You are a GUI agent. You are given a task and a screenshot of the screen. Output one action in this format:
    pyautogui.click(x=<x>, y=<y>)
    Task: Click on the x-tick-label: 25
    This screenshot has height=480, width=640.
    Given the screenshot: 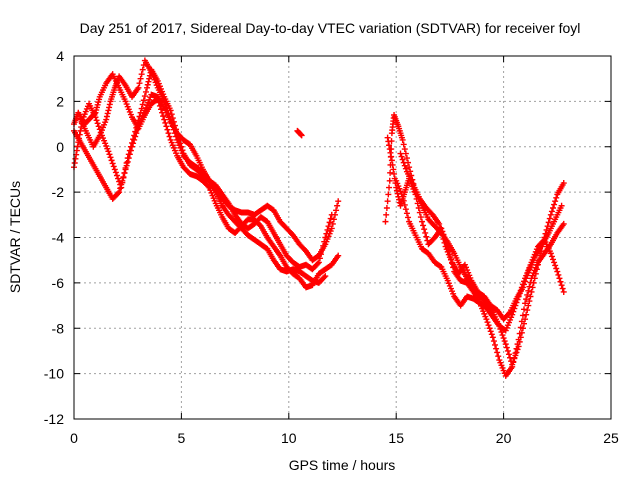 What is the action you would take?
    pyautogui.click(x=611, y=438)
    